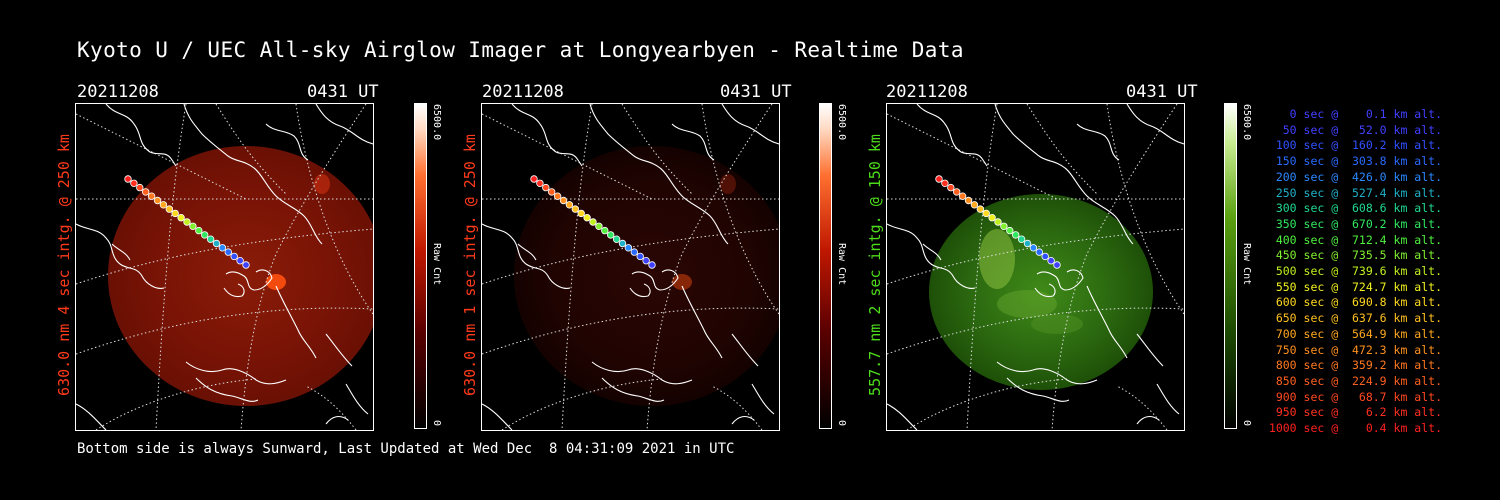 This screenshot has height=500, width=1500. Describe the element at coordinates (64, 265) in the screenshot. I see `panel-1-side-label: 630.0 nm 4 sec intg. @ 250 km` at that location.